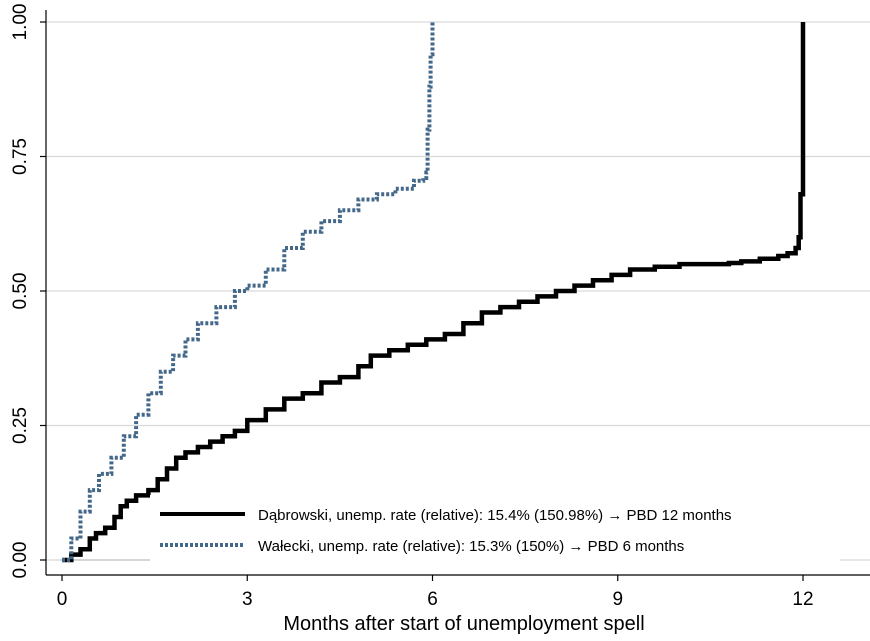 The width and height of the screenshot is (870, 641). Describe the element at coordinates (62, 599) in the screenshot. I see `x-tick-label: 0` at that location.